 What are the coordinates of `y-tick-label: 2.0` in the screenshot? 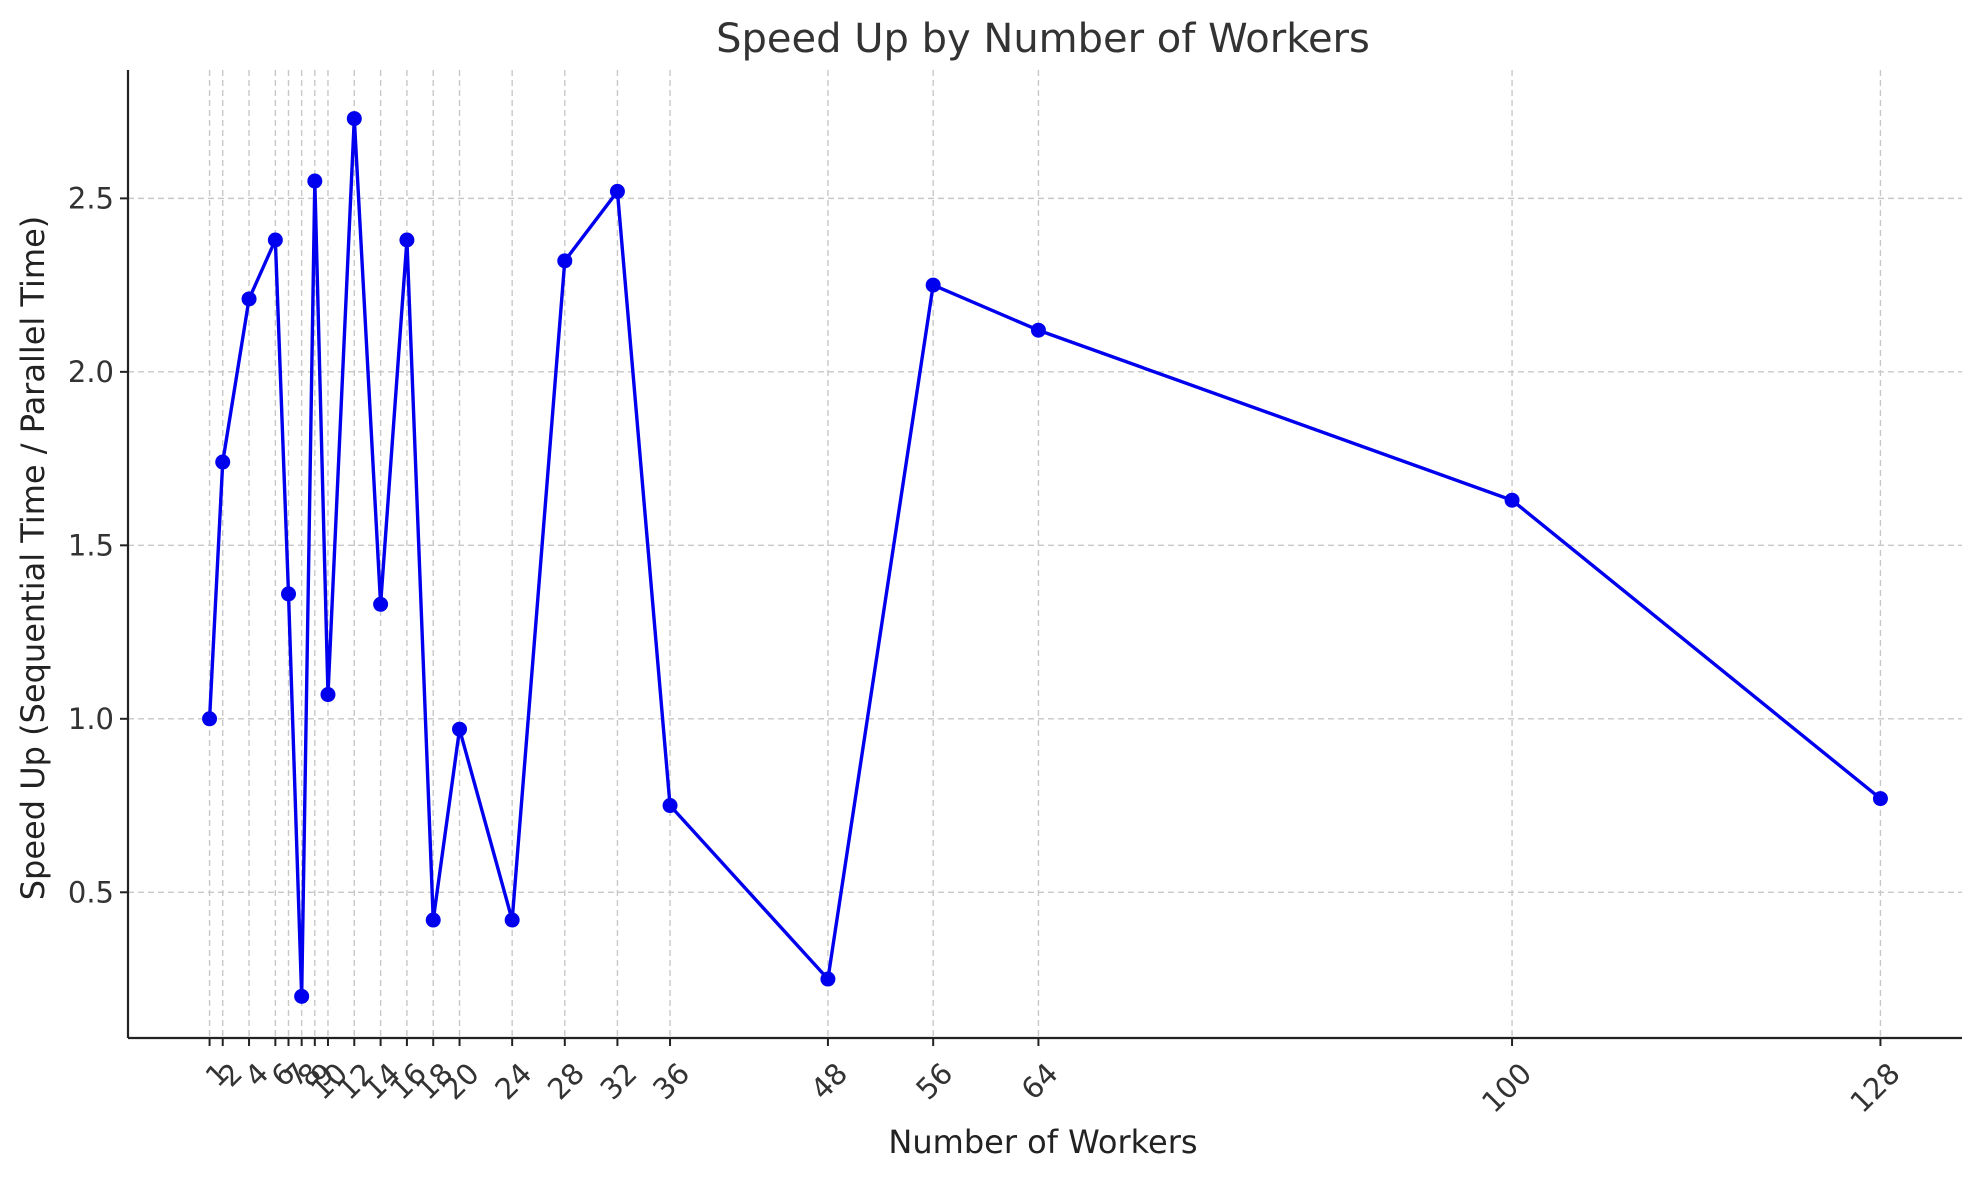 It's located at (91, 372).